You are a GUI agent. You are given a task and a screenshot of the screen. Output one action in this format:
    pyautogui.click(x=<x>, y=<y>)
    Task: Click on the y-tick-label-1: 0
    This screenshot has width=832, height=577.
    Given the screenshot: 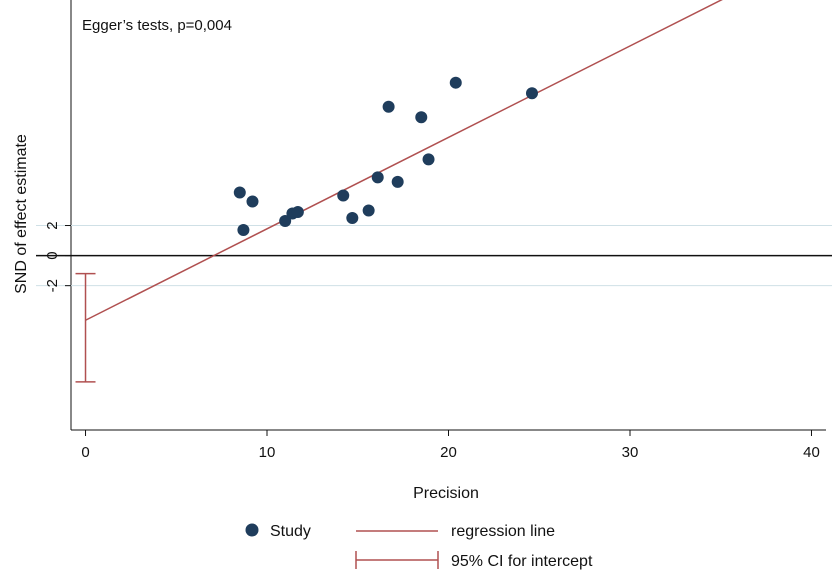 What is the action you would take?
    pyautogui.click(x=52, y=255)
    